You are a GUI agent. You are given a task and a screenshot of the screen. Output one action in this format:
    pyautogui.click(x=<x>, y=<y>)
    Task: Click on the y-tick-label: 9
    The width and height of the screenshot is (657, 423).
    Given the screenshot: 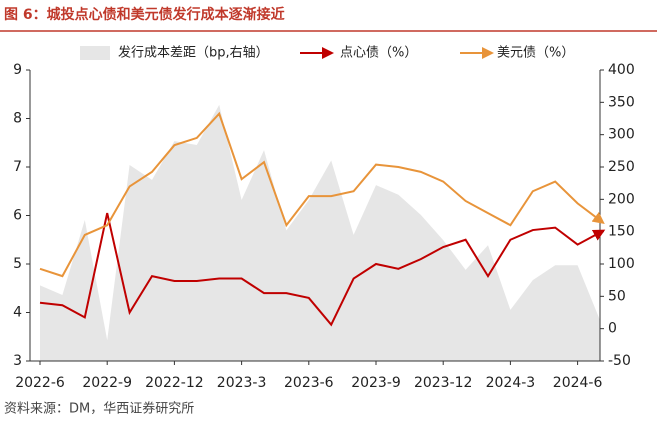 What is the action you would take?
    pyautogui.click(x=17, y=70)
    